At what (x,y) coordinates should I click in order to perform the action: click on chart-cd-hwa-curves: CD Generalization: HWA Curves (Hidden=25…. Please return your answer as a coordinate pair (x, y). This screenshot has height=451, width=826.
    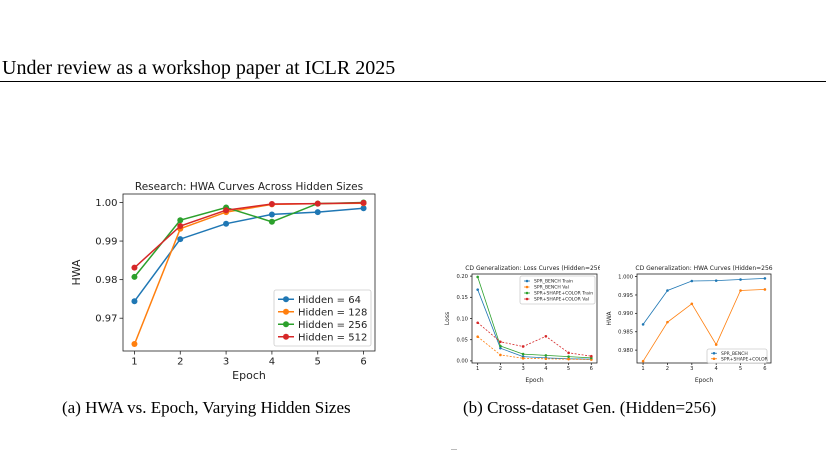
    Looking at the image, I should click on (689, 324).